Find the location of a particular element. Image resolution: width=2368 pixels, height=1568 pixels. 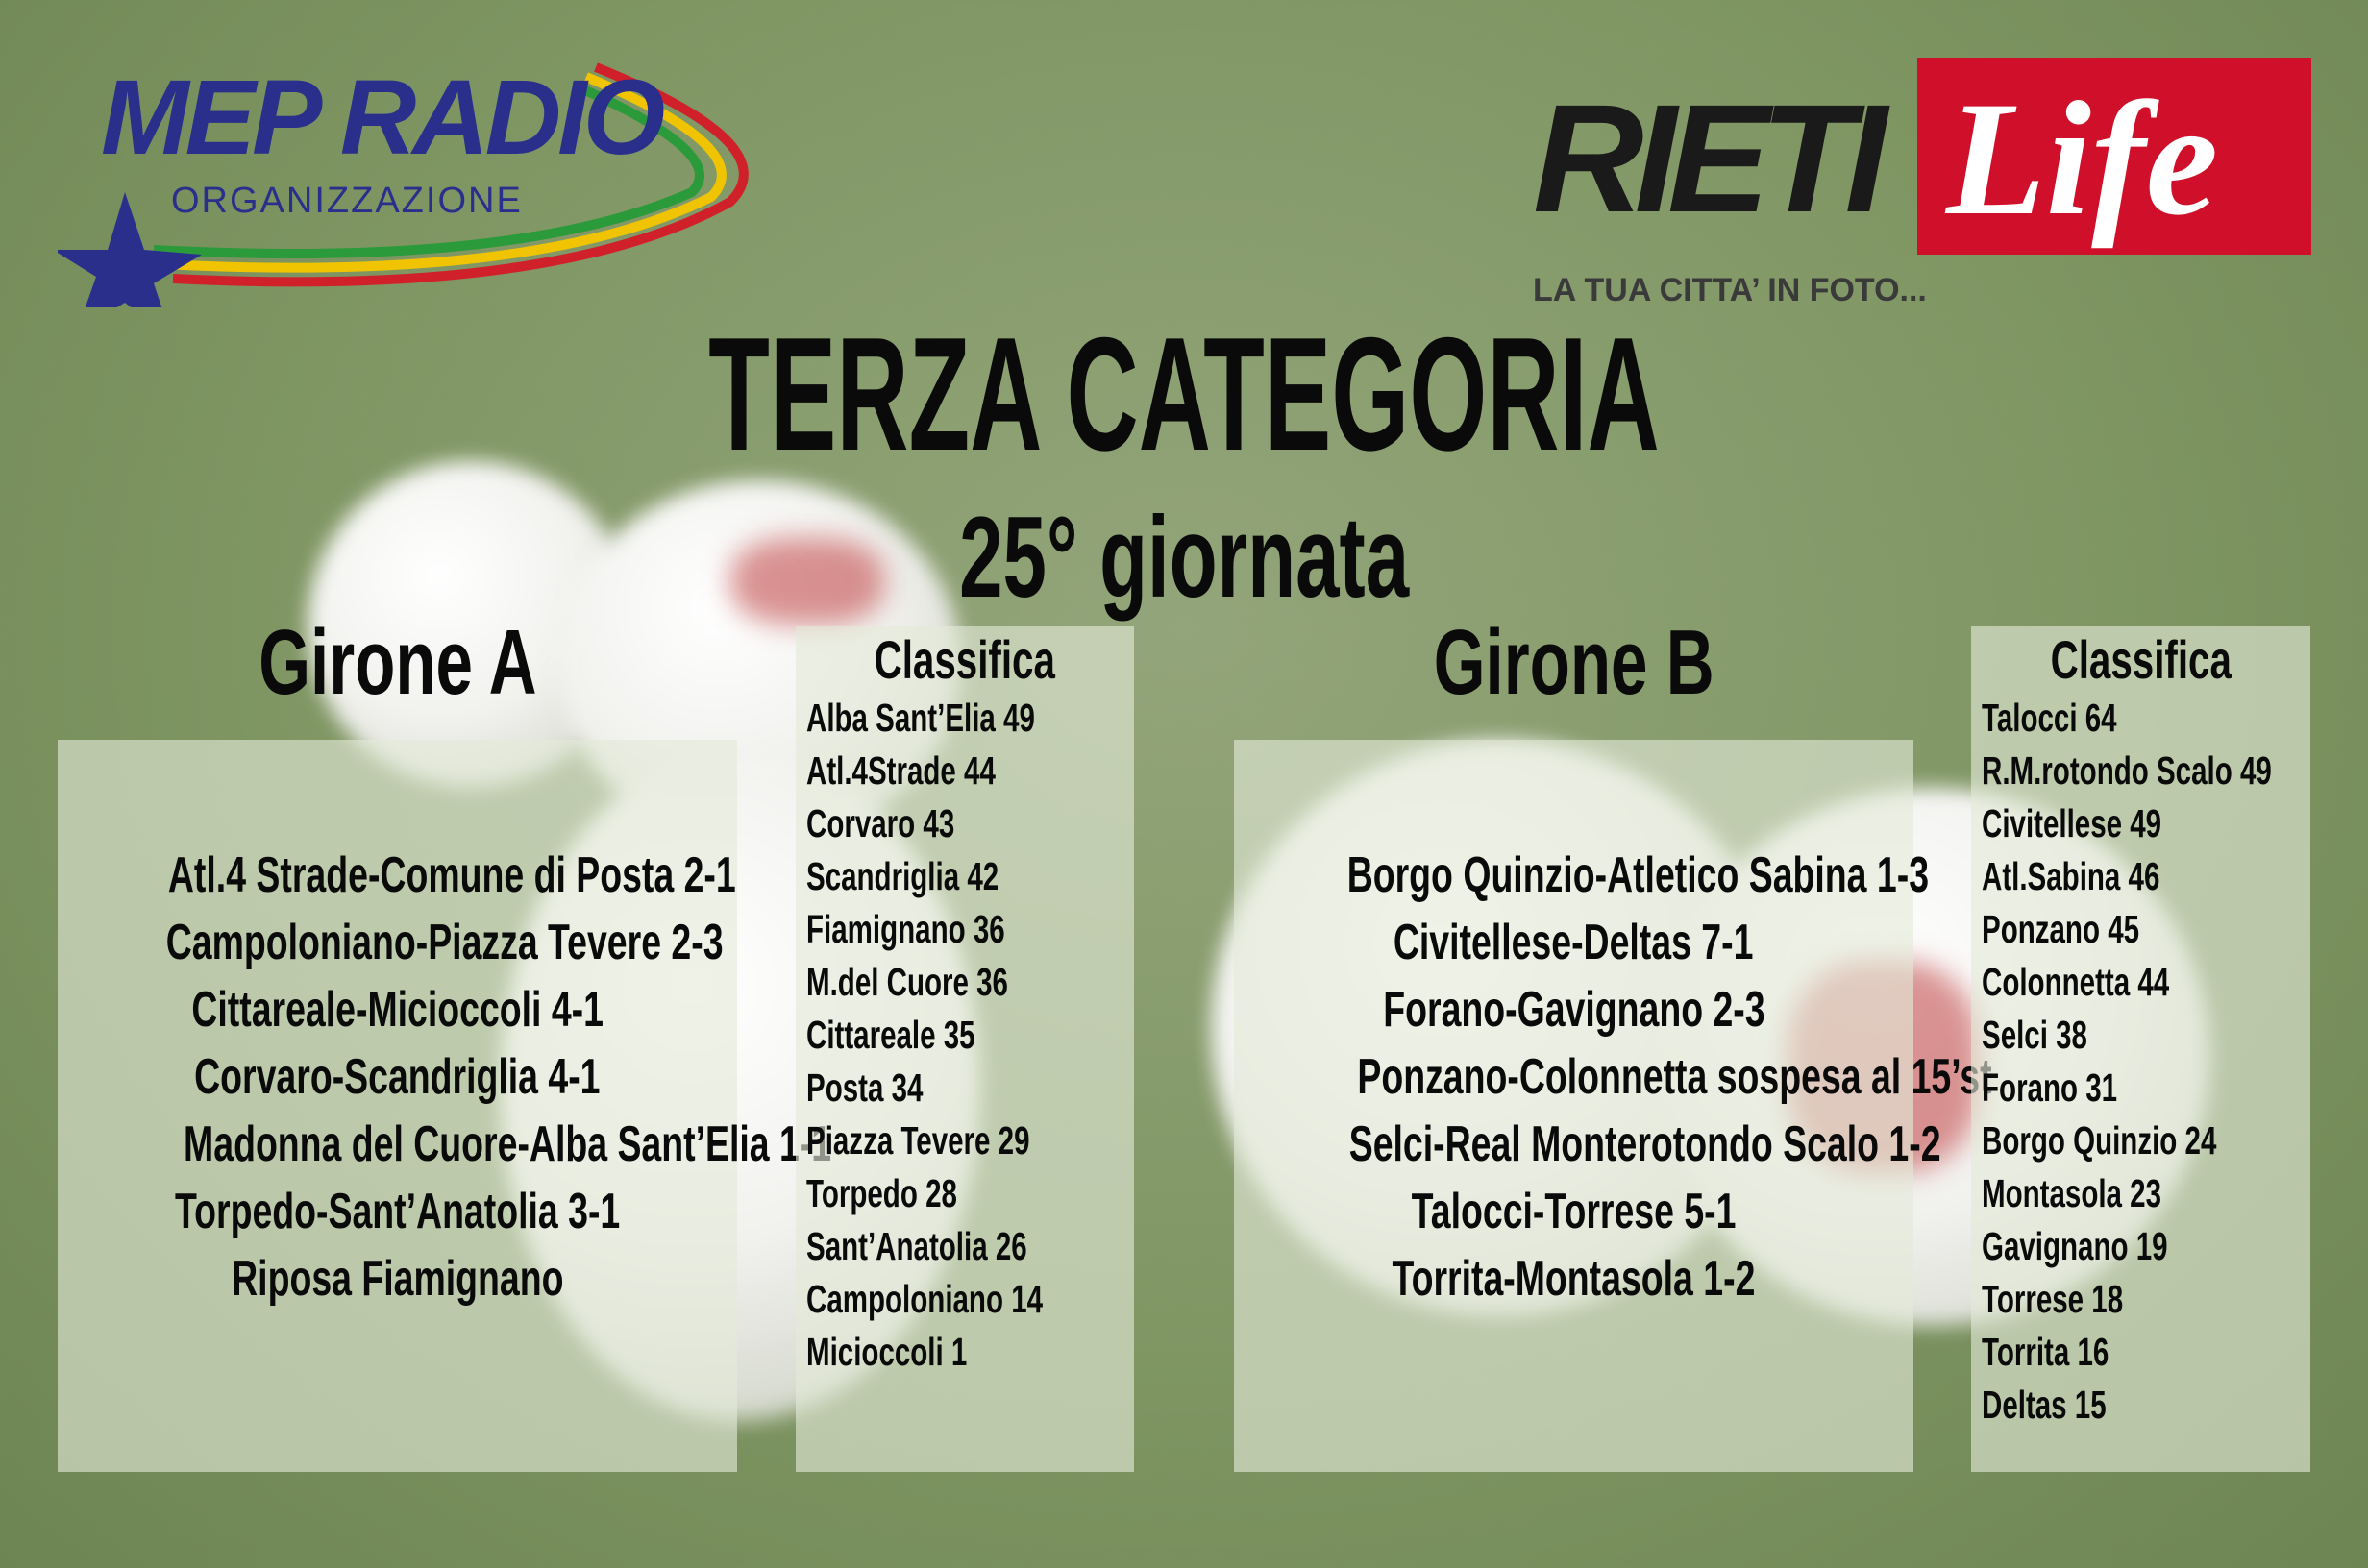

girone-a-heading: Girone A is located at coordinates (397, 662).